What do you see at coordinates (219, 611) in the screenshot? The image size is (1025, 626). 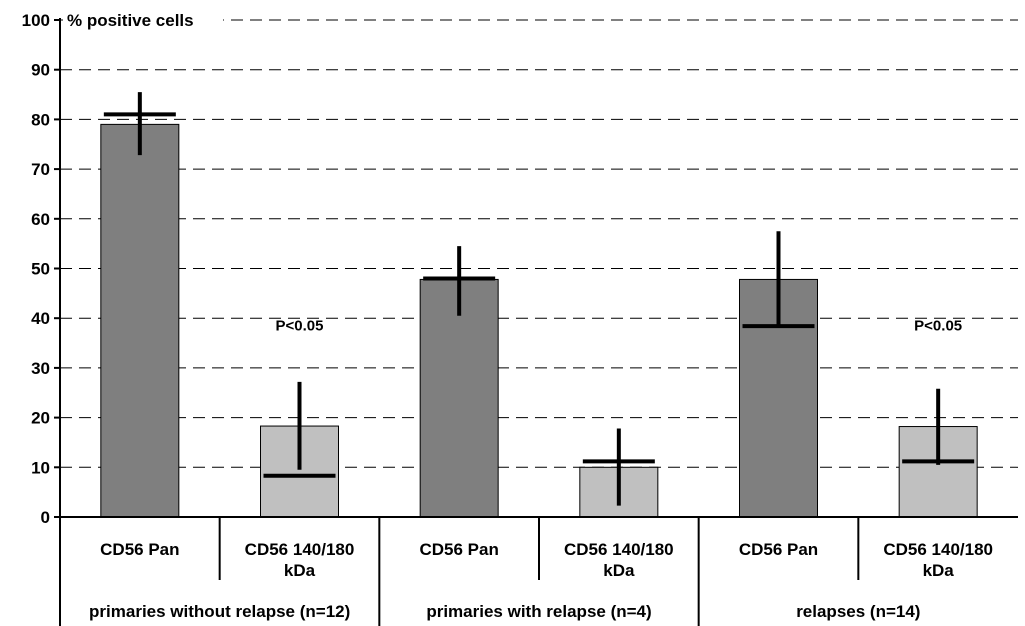 I see `group-label: primaries without relapse (n=12)` at bounding box center [219, 611].